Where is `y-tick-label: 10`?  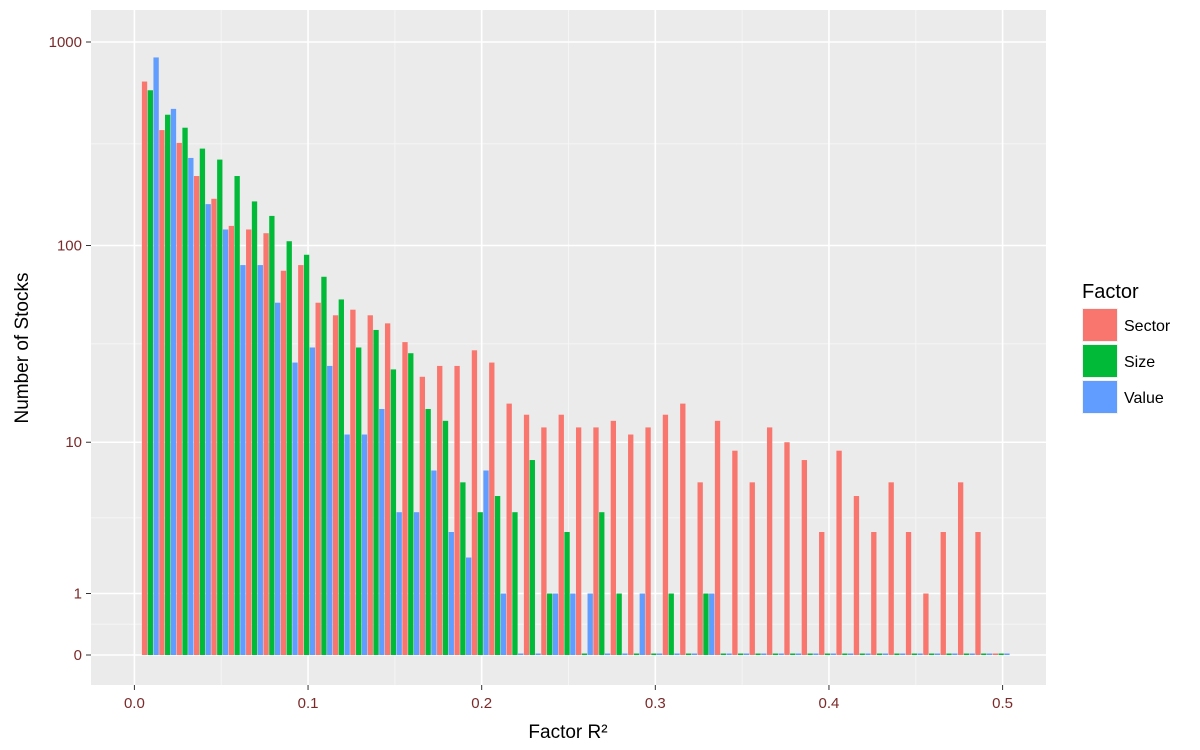 y-tick-label: 10 is located at coordinates (73, 442).